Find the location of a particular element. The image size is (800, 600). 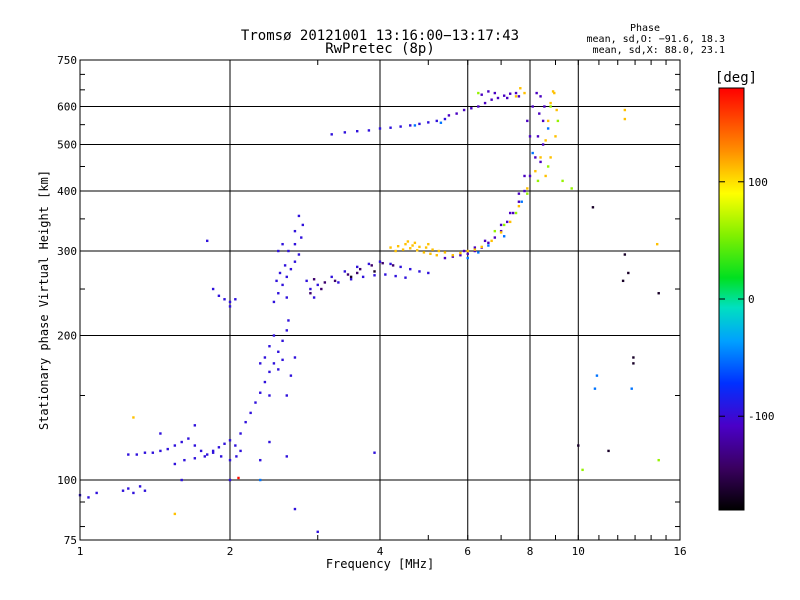

colorbar-ticks: 100 0 -100 is located at coordinates (747, 299).